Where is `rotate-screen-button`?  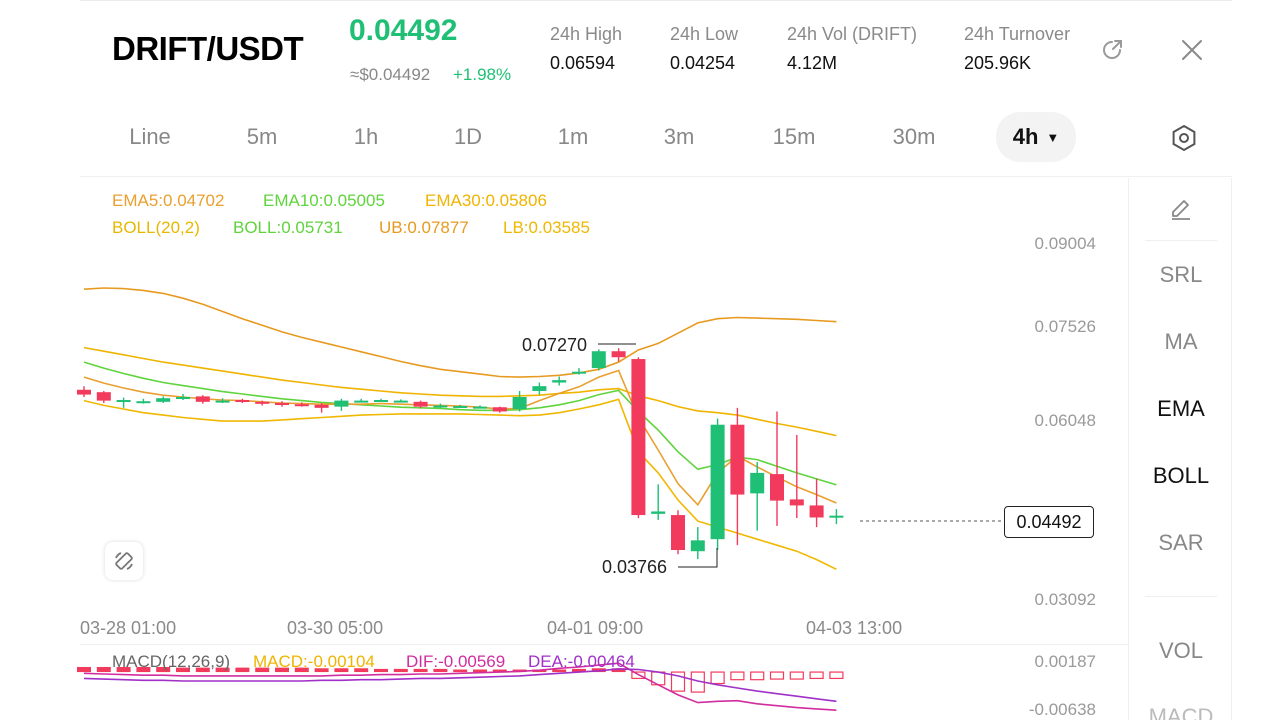 rotate-screen-button is located at coordinates (124, 561).